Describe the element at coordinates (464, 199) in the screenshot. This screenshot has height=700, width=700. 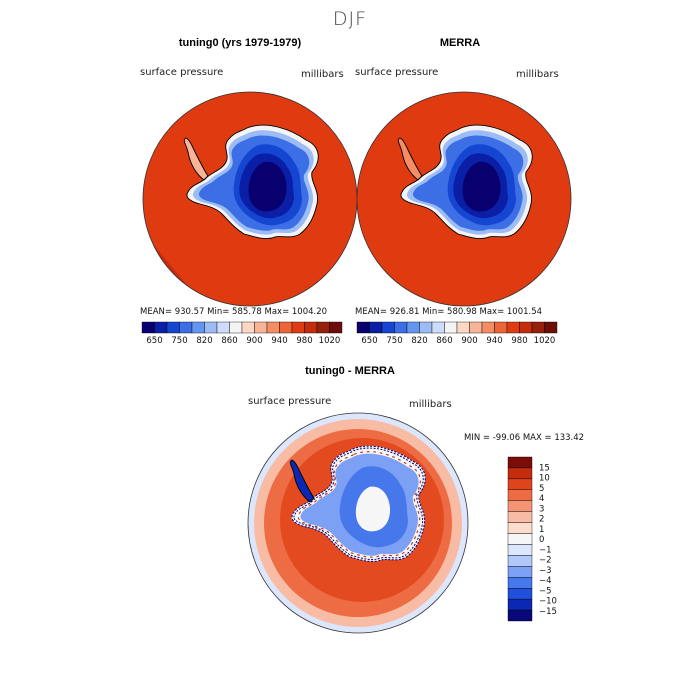
I see `right-map` at that location.